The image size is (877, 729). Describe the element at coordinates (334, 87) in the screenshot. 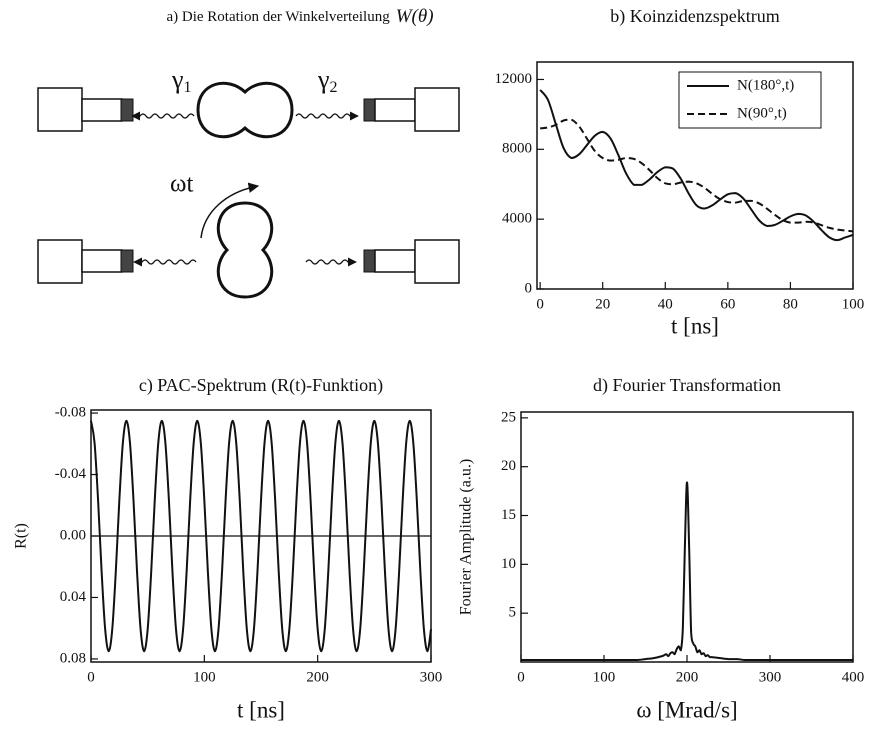

I see `gamma-subscript: 2` at that location.